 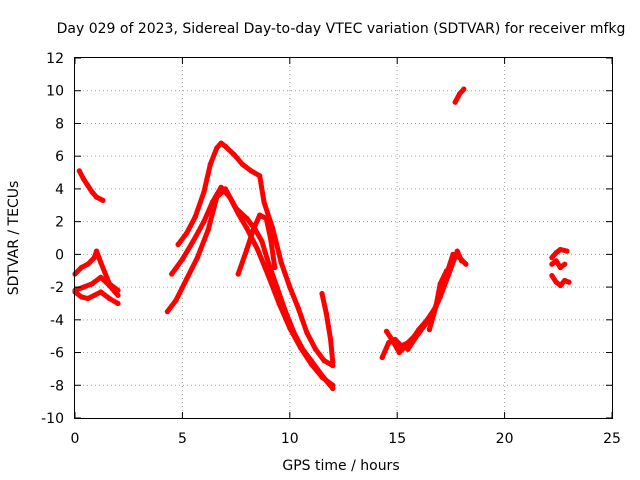 I want to click on x-tick-label: 15, so click(x=397, y=439).